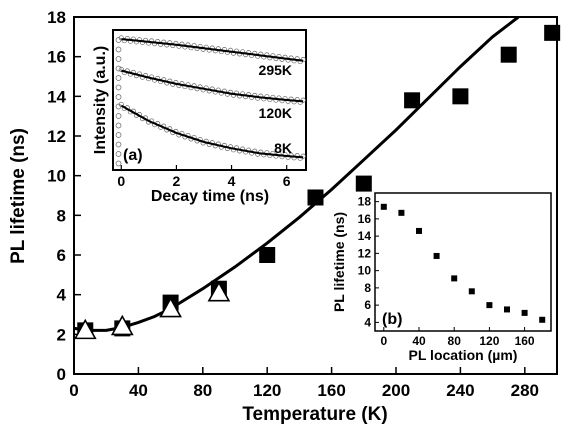 The image size is (561, 430). Describe the element at coordinates (56, 57) in the screenshot. I see `main-y-tick-label: 16` at that location.